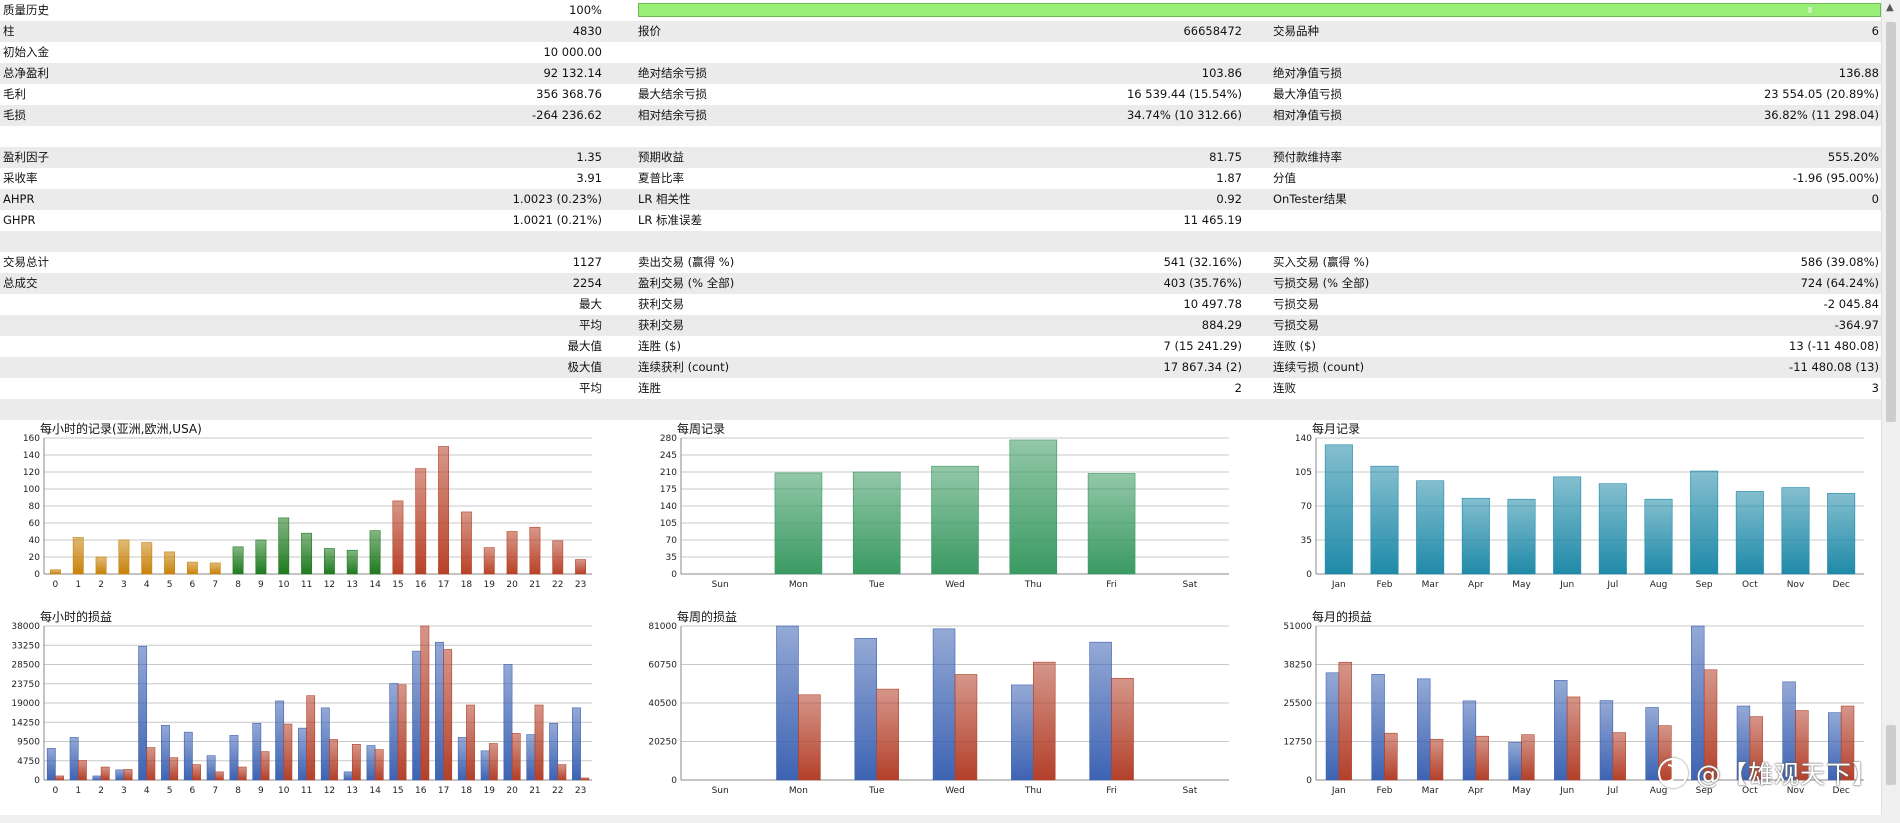  Describe the element at coordinates (671, 558) in the screenshot. I see `y-tick-label: 35` at that location.